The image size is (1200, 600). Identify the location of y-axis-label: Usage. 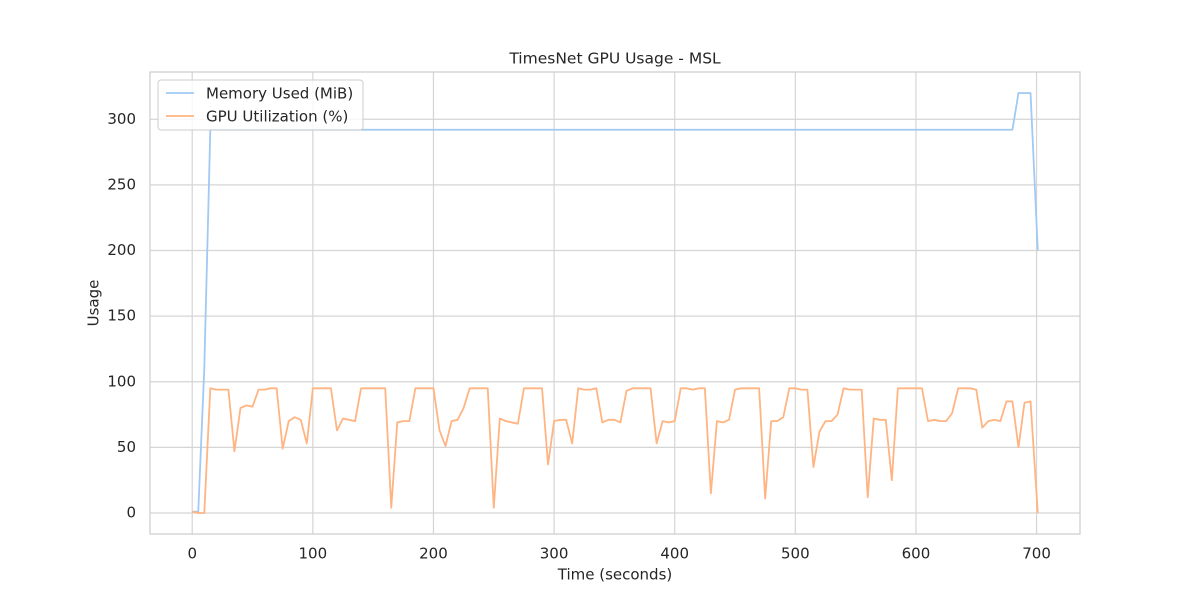
(94, 303).